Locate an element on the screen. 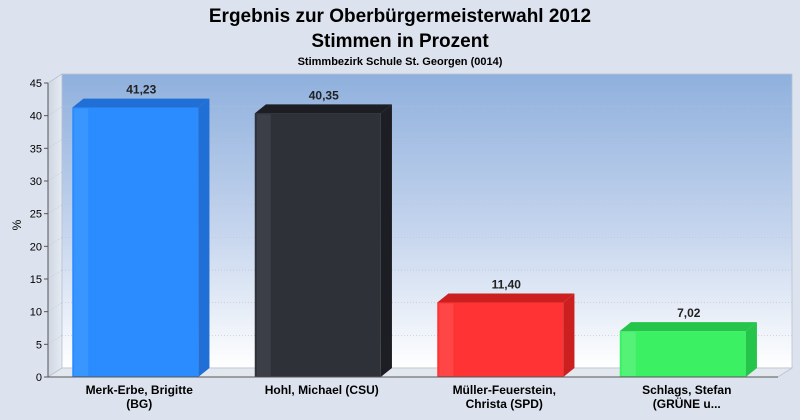  value-label: 11,40 is located at coordinates (507, 285).